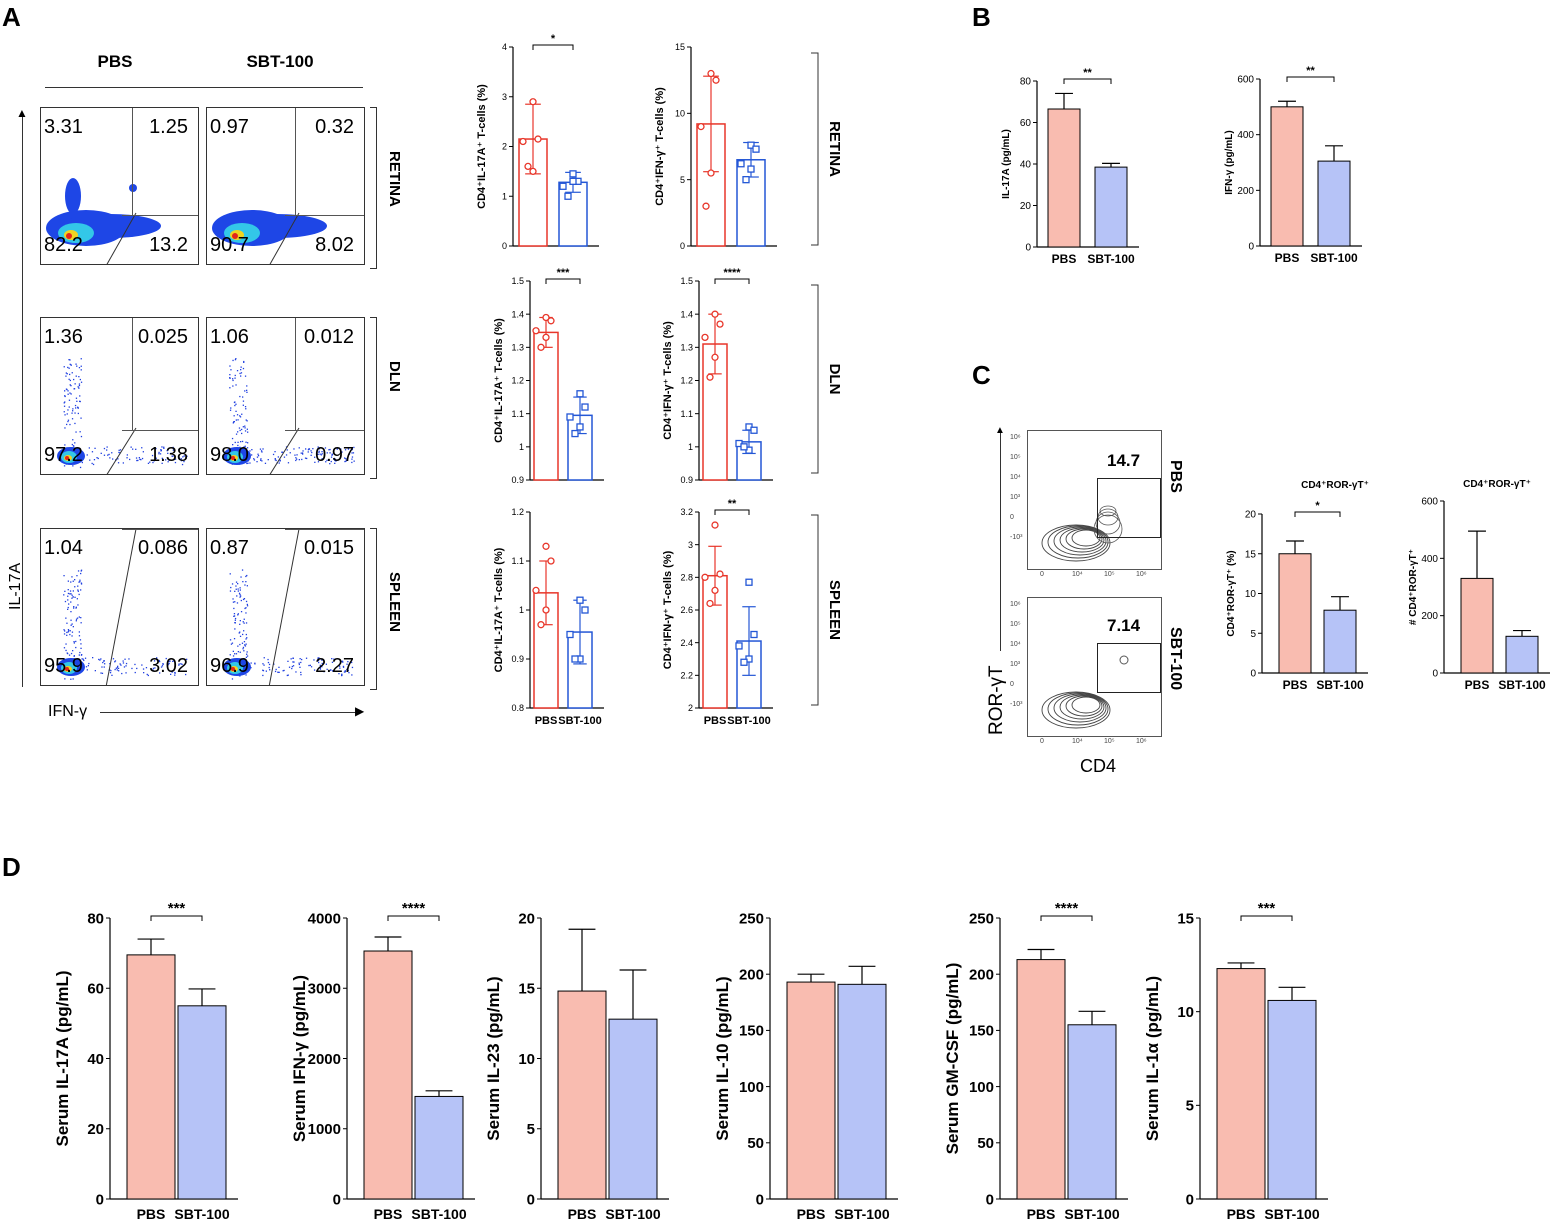  Describe the element at coordinates (981, 1031) in the screenshot. I see `y-tick-label: 150` at that location.